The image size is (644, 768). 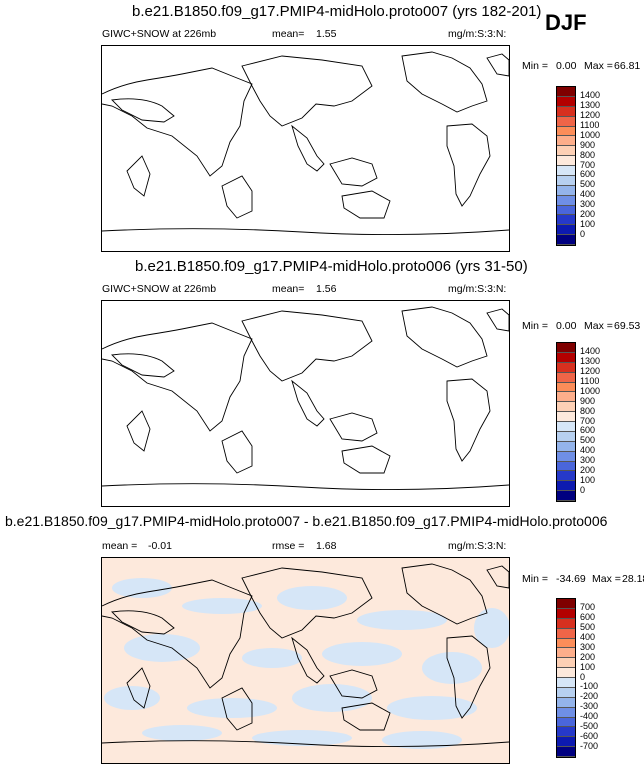 What do you see at coordinates (606, 579) in the screenshot?
I see `panel3-max-label: Max =` at bounding box center [606, 579].